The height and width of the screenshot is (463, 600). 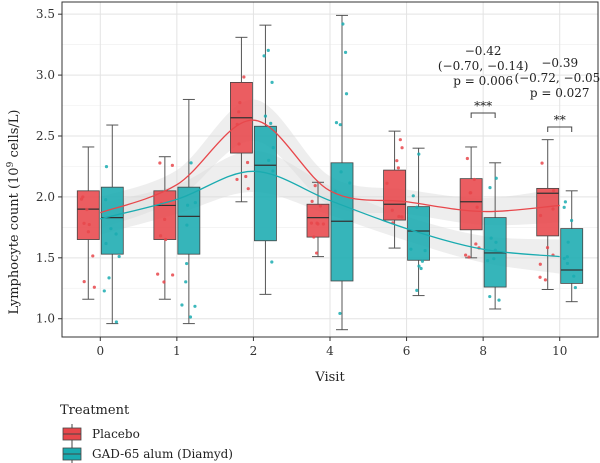 I want to click on legend-label-diamyd: GAD-65 alum (Diamyd), so click(x=162, y=454).